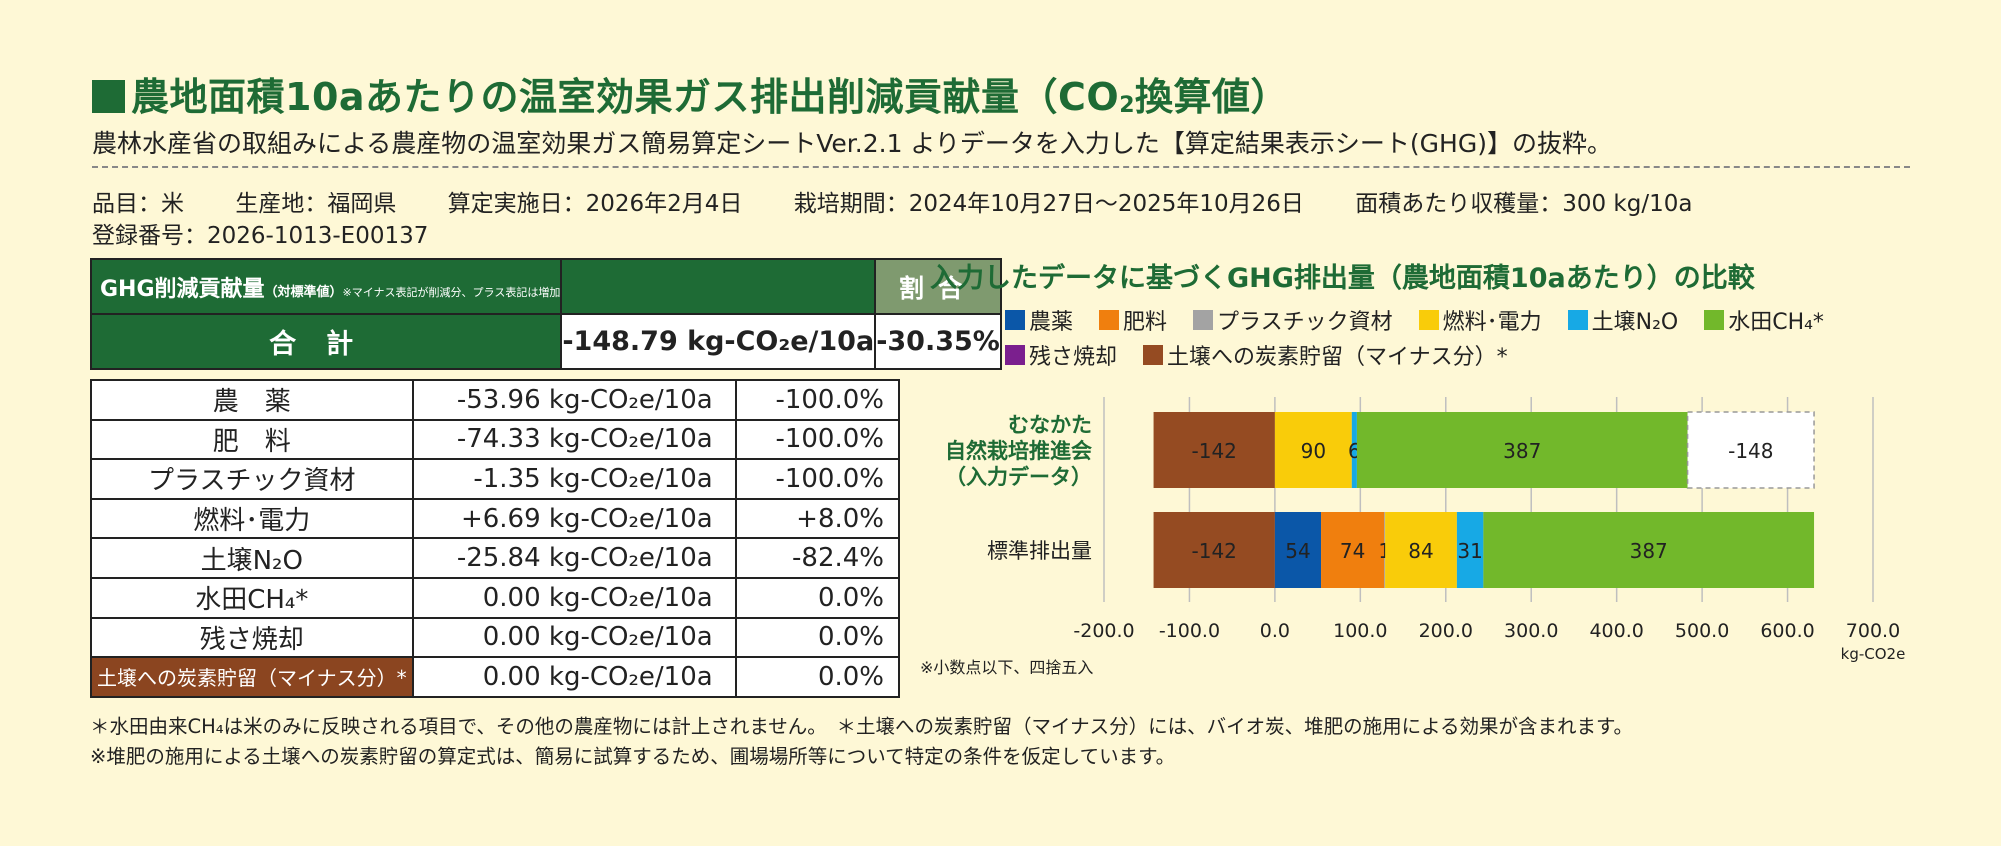 The image size is (2001, 846). Describe the element at coordinates (574, 518) in the screenshot. I see `row-value: +6.69 kg-CO₂e/10a` at that location.